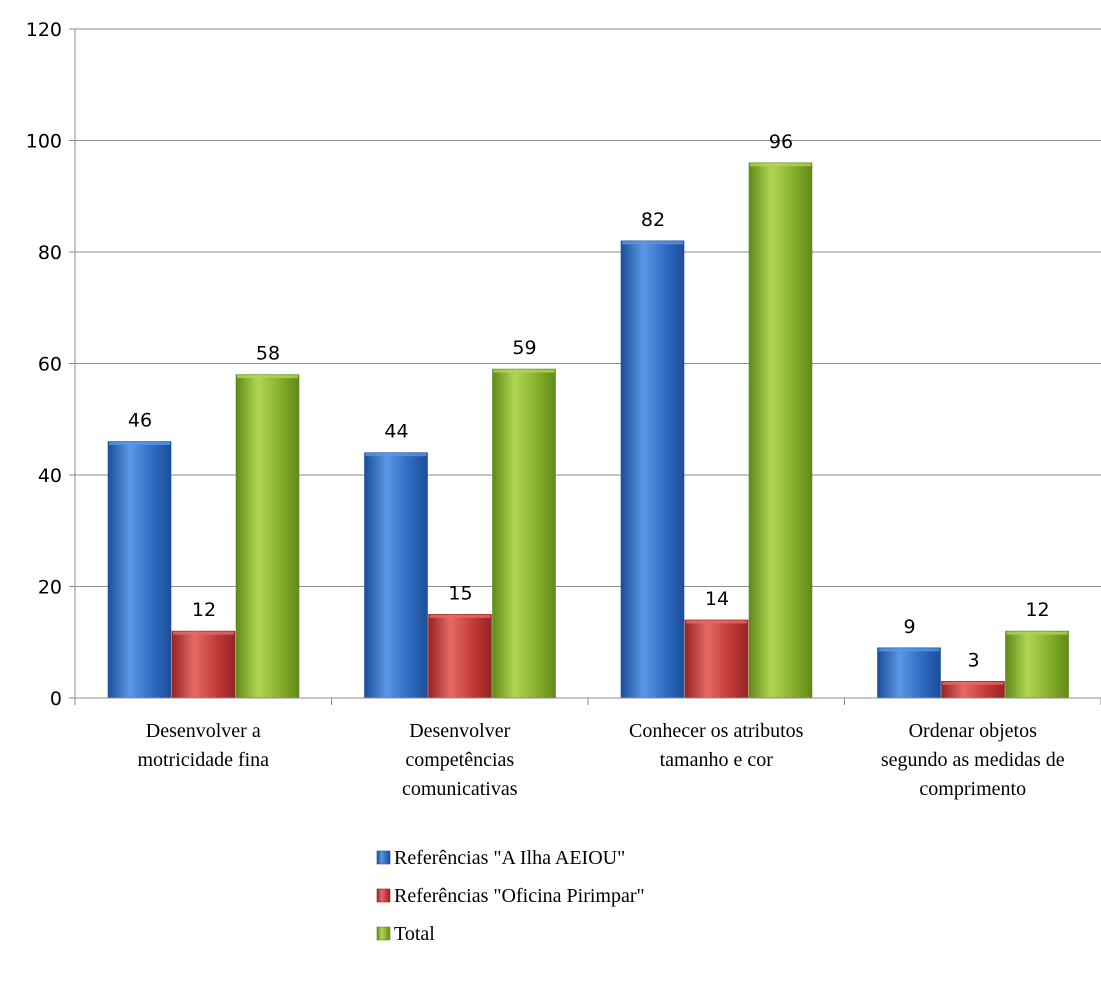 Image resolution: width=1101 pixels, height=990 pixels. What do you see at coordinates (44, 142) in the screenshot?
I see `y-tick-label: 100` at bounding box center [44, 142].